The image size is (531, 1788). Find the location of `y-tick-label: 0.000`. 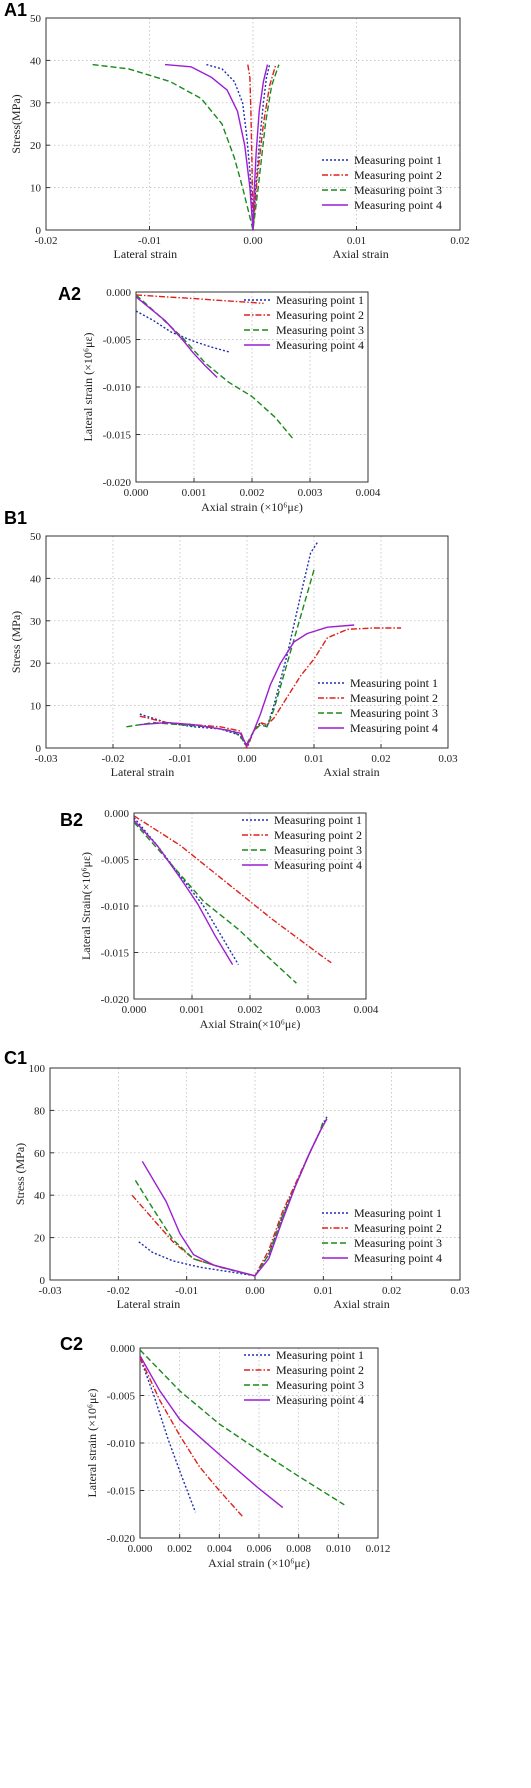

y-tick-label: 0.000 is located at coordinates (116, 814).